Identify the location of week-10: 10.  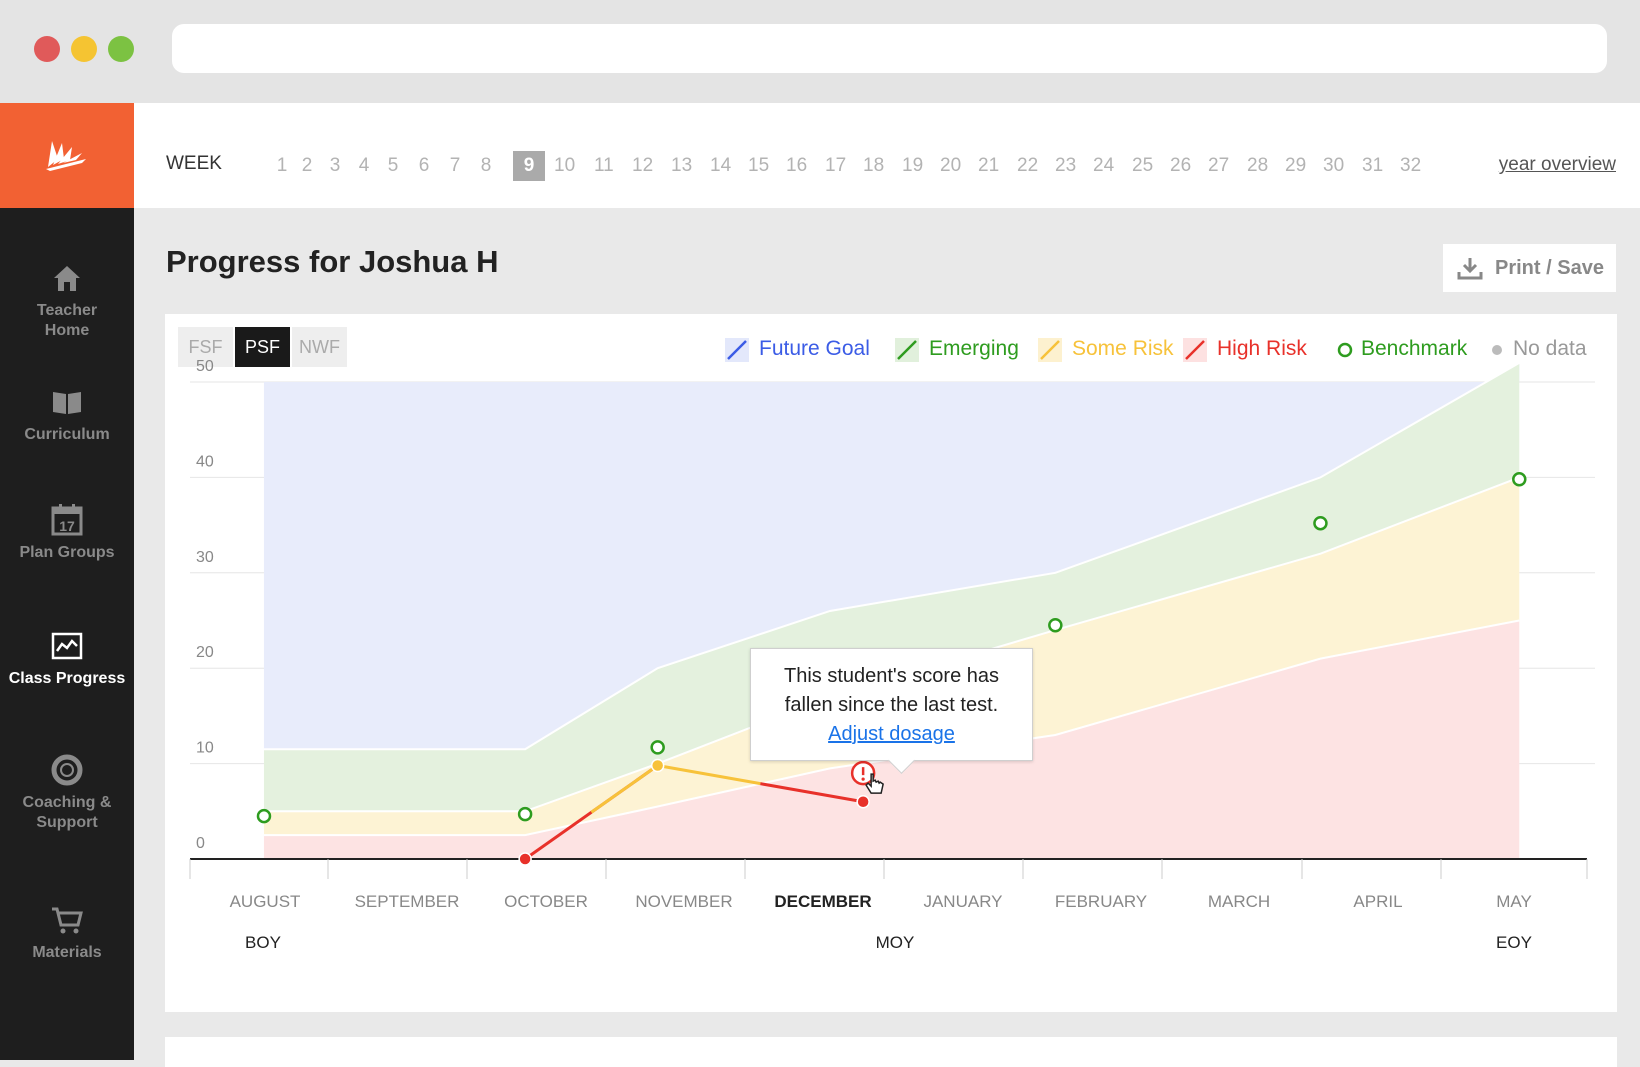
(565, 165).